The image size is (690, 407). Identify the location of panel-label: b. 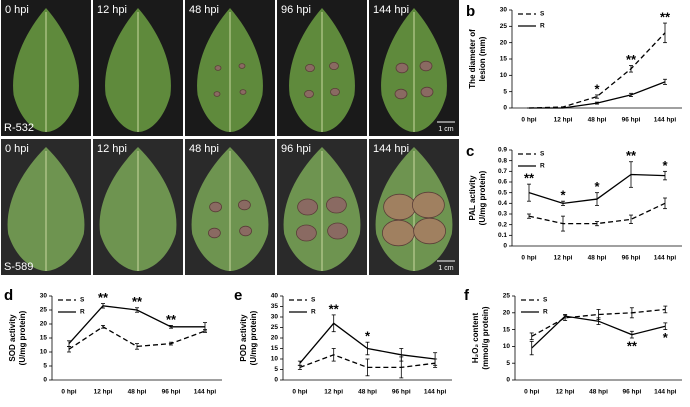
(470, 11).